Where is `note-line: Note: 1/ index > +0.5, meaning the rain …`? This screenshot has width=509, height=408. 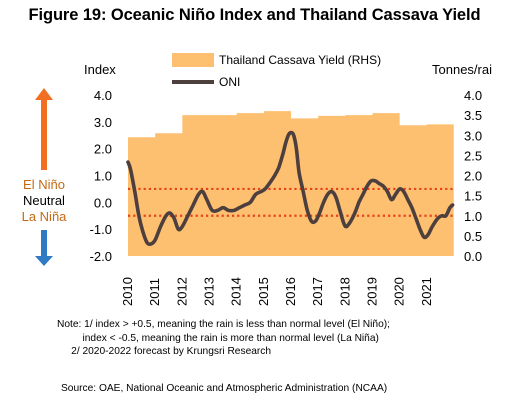
note-line: Note: 1/ index > +0.5, meaning the rain … is located at coordinates (223, 324).